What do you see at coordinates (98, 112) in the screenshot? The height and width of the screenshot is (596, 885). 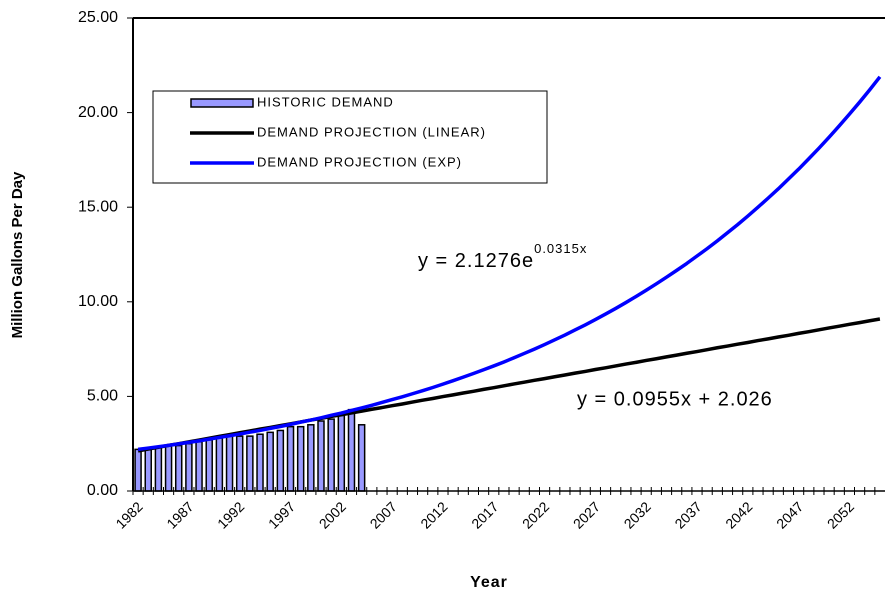 I see `y-tick-label: 20.00` at bounding box center [98, 112].